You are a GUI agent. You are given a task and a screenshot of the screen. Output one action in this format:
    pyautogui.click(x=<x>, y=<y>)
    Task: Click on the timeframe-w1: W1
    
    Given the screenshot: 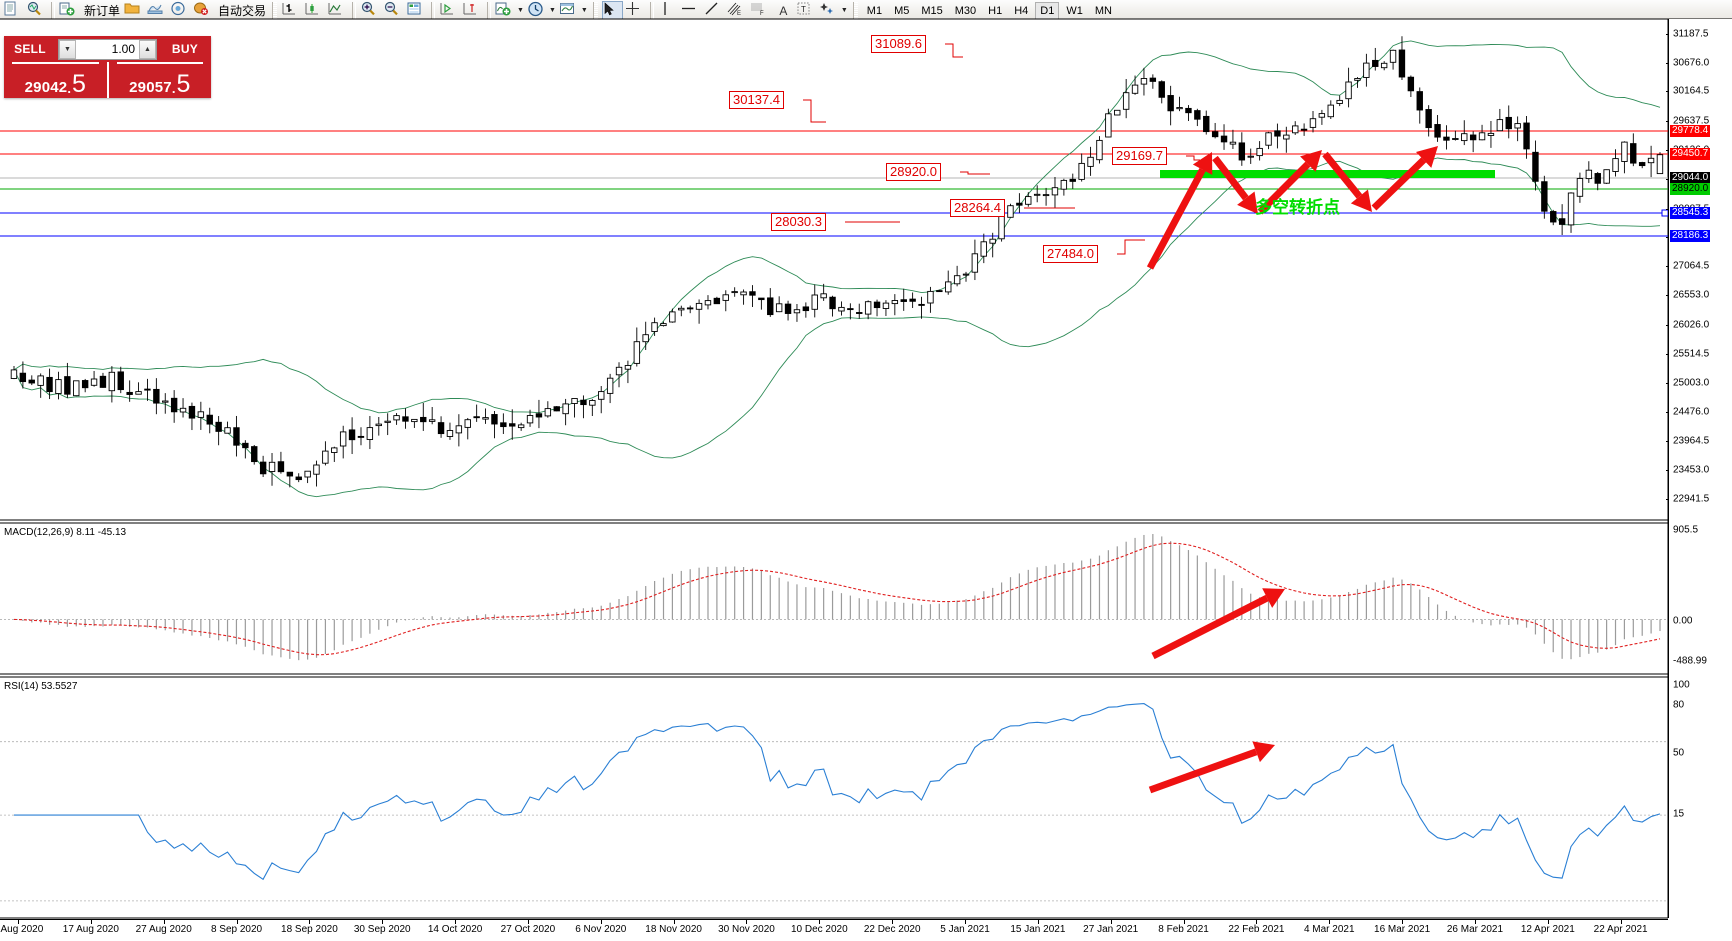 What is the action you would take?
    pyautogui.click(x=1074, y=10)
    